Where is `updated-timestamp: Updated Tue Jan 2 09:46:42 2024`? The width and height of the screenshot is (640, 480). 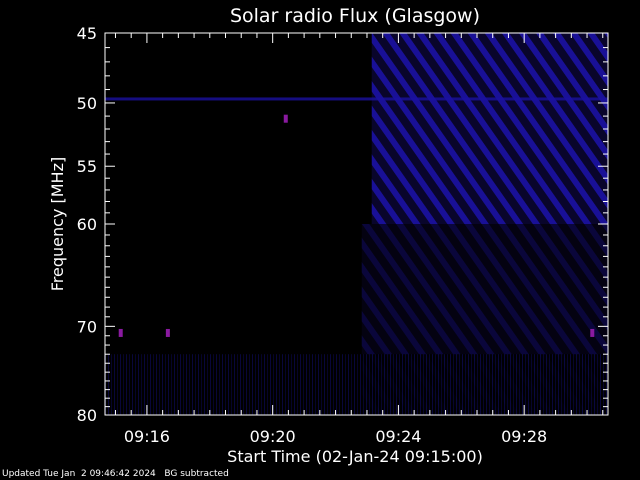
updated-timestamp: Updated Tue Jan 2 09:46:42 2024 is located at coordinates (79, 474).